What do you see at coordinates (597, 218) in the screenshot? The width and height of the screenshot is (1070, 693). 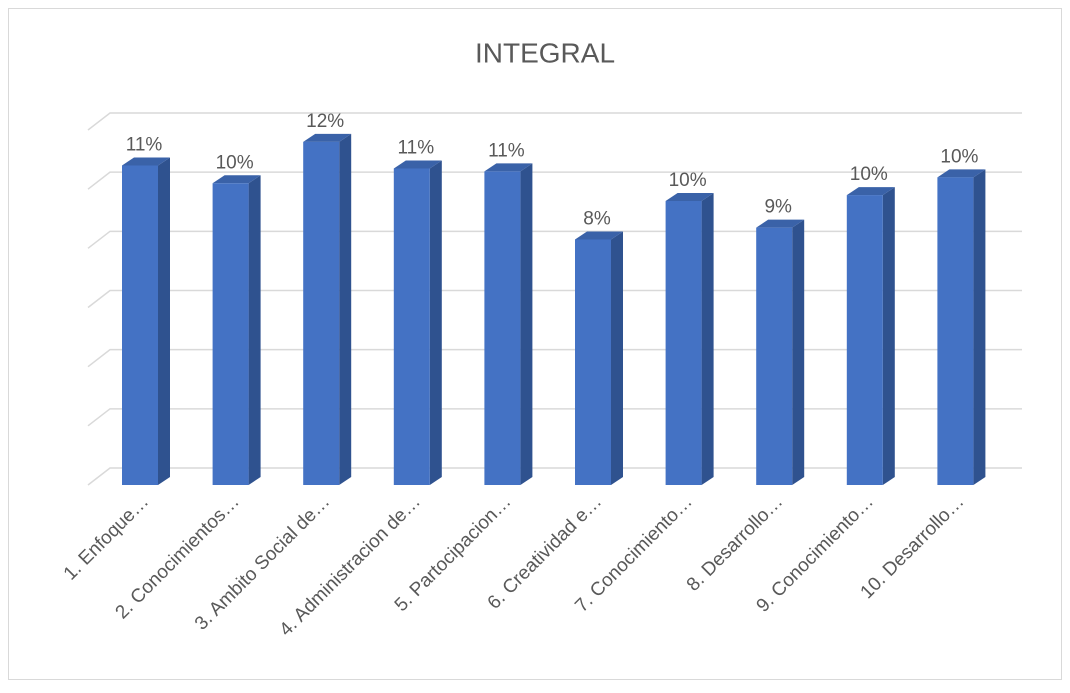 I see `data-label: 8%` at bounding box center [597, 218].